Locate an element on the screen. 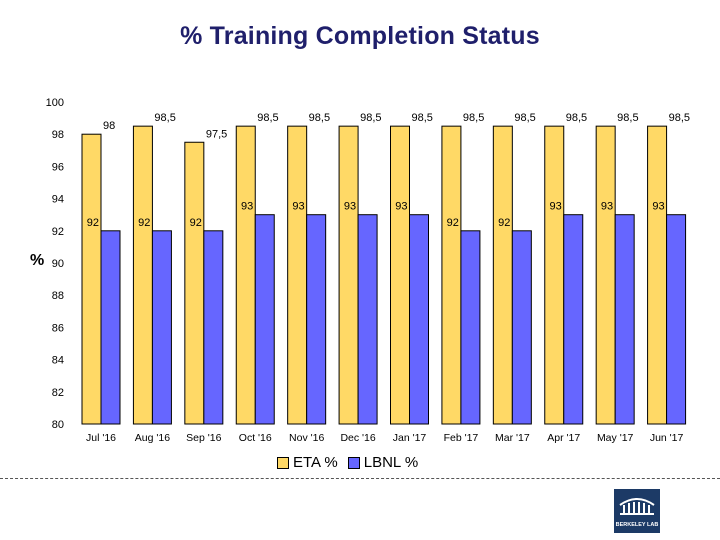 The width and height of the screenshot is (720, 540). x-tick-label: May '17 is located at coordinates (615, 438).